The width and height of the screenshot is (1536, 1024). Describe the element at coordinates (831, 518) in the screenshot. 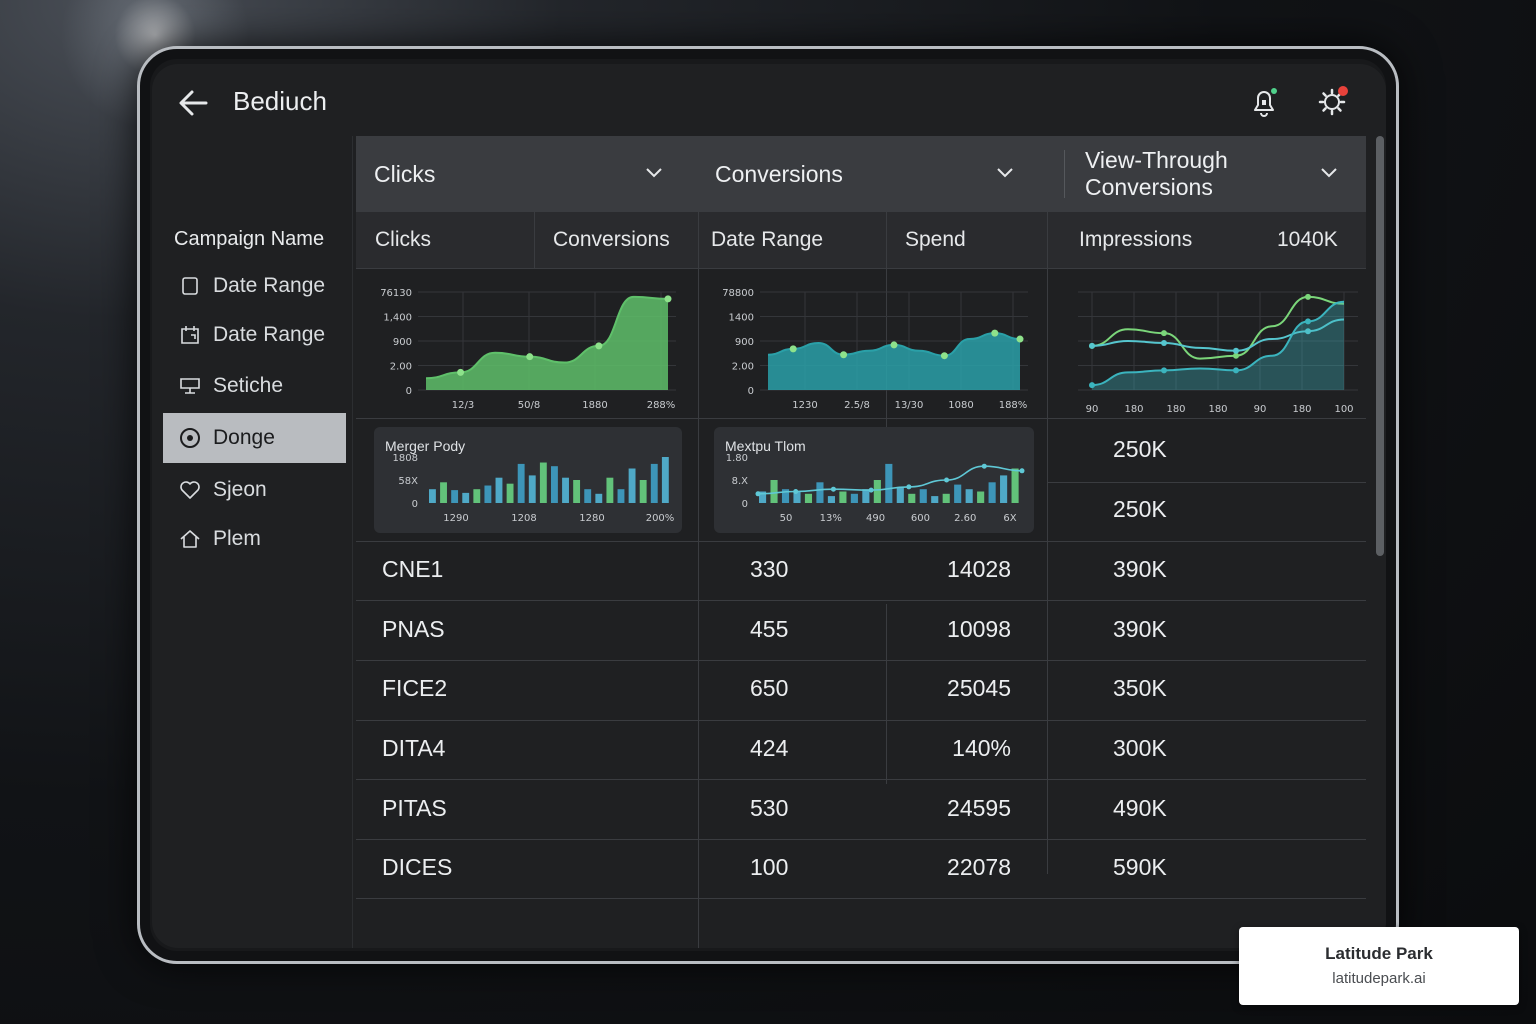

I see `x-tick-label: 13%` at that location.